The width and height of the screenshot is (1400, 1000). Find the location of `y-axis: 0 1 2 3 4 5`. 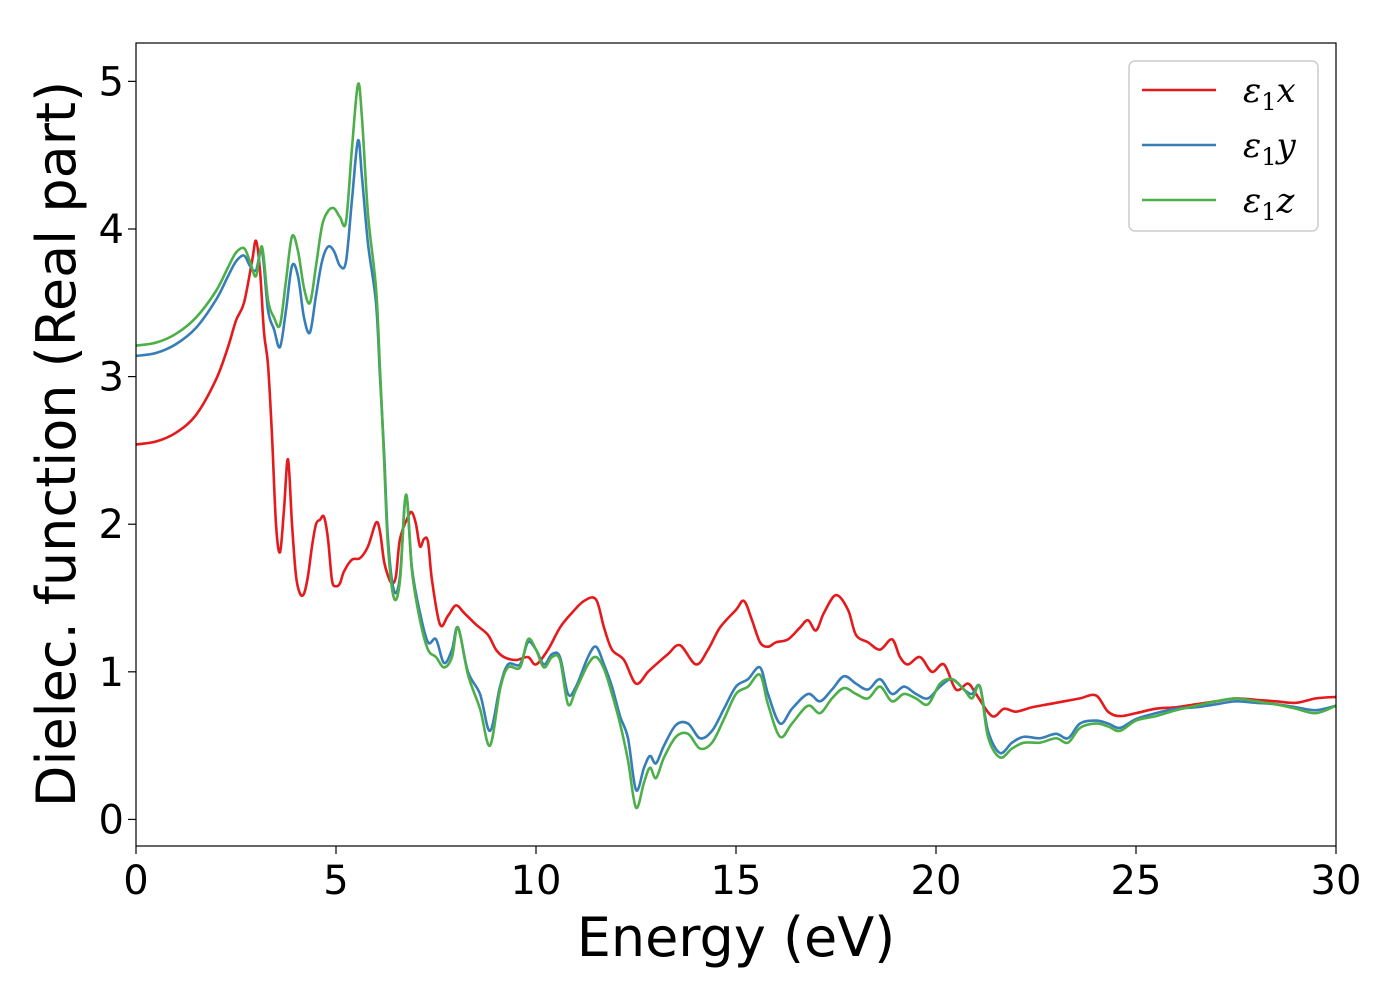

y-axis: 0 1 2 3 4 5 is located at coordinates (117, 451).